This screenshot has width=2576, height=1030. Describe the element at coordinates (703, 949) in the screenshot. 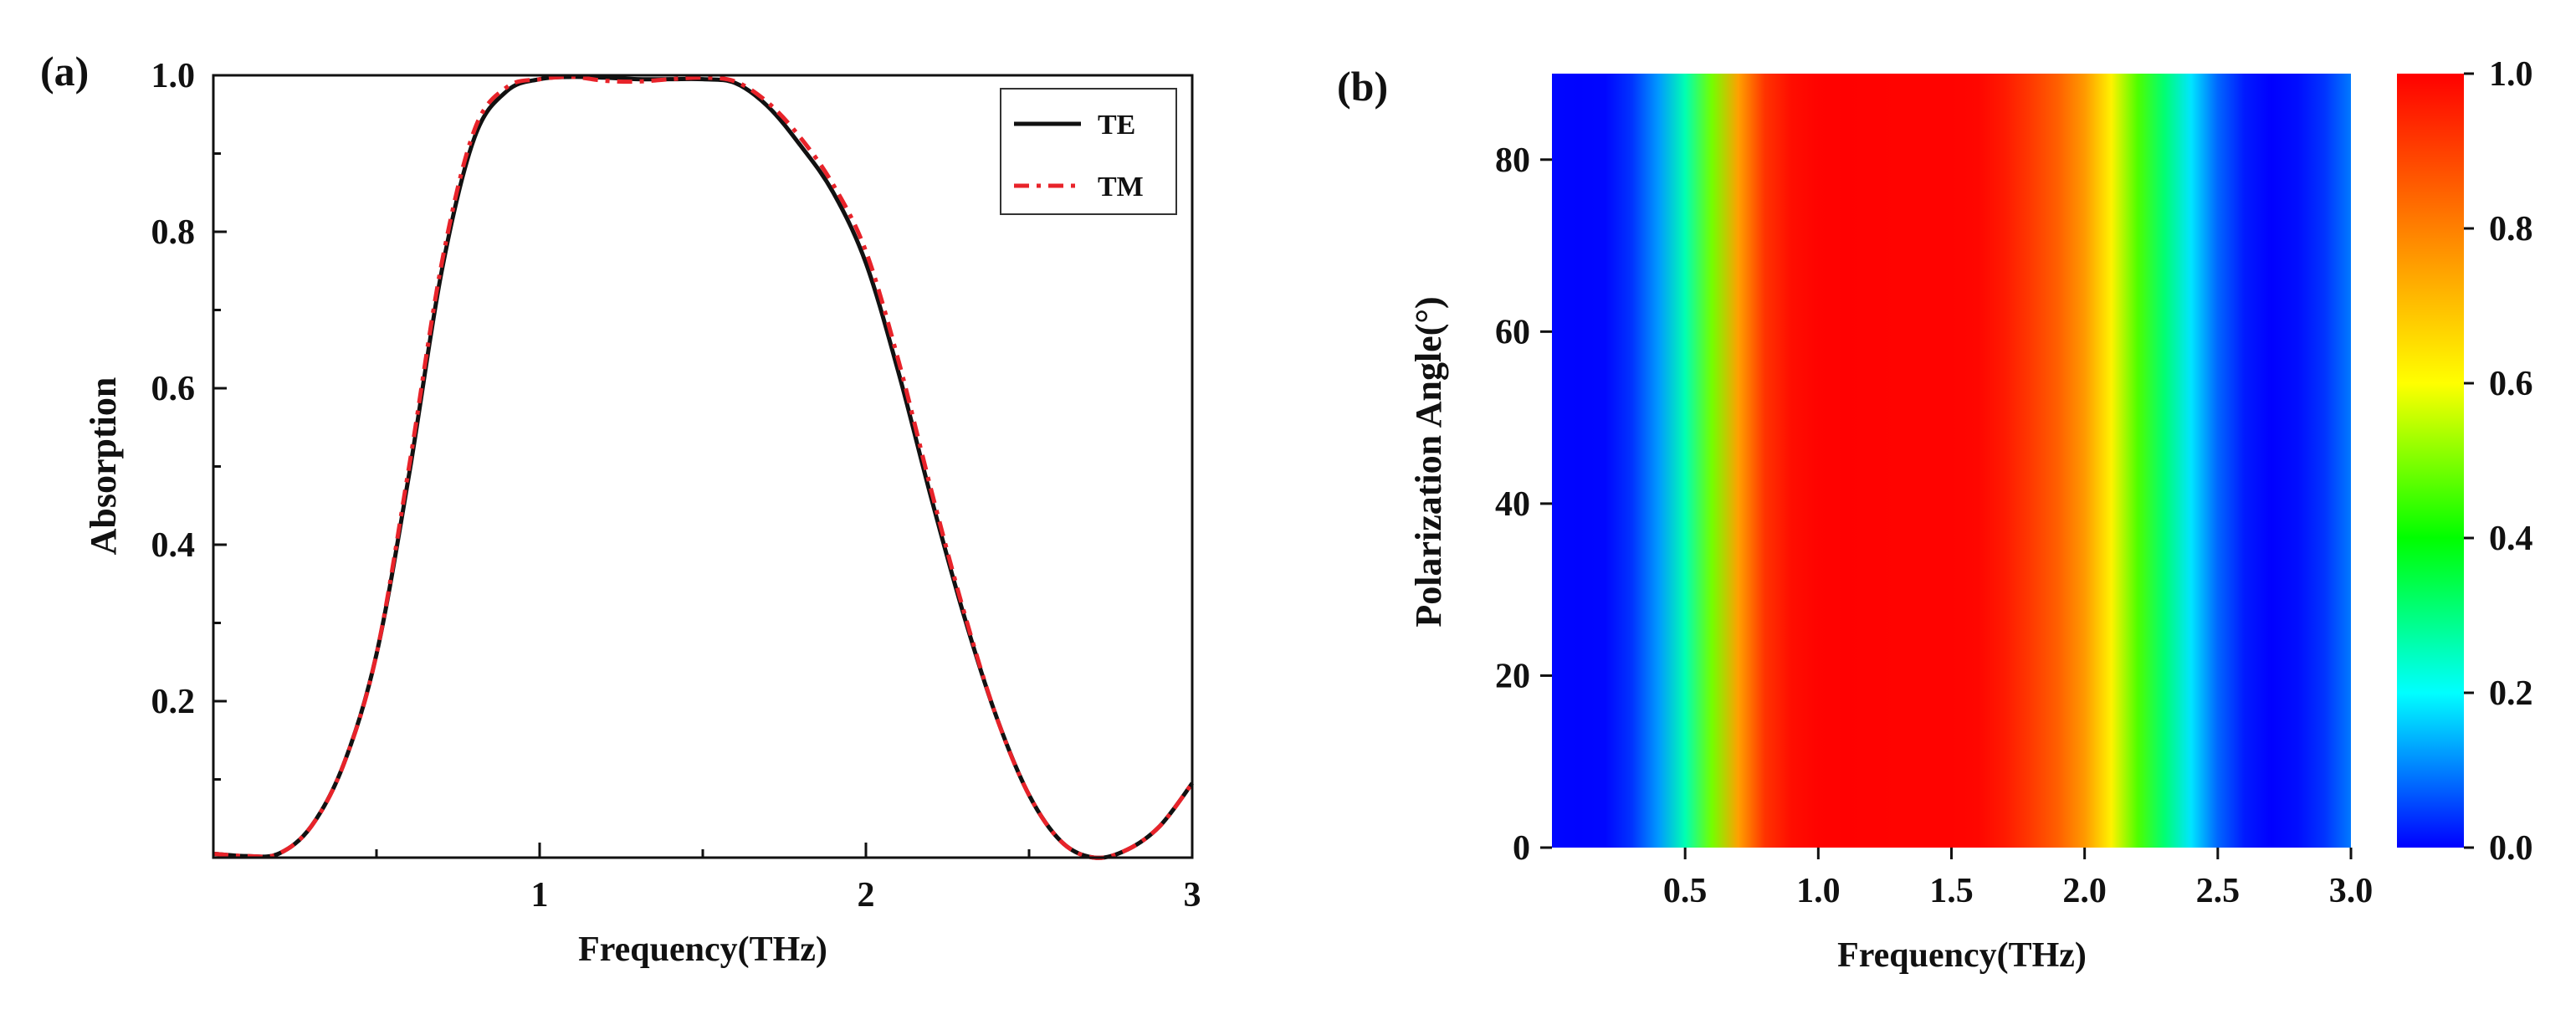

I see `panel-a-x-axis-label: Frequency(THz)` at that location.